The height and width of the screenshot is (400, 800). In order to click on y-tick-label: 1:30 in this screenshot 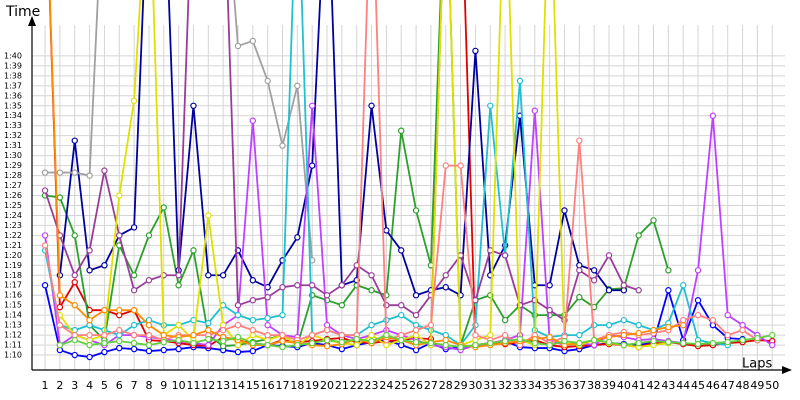, I will do `click(13, 155)`.